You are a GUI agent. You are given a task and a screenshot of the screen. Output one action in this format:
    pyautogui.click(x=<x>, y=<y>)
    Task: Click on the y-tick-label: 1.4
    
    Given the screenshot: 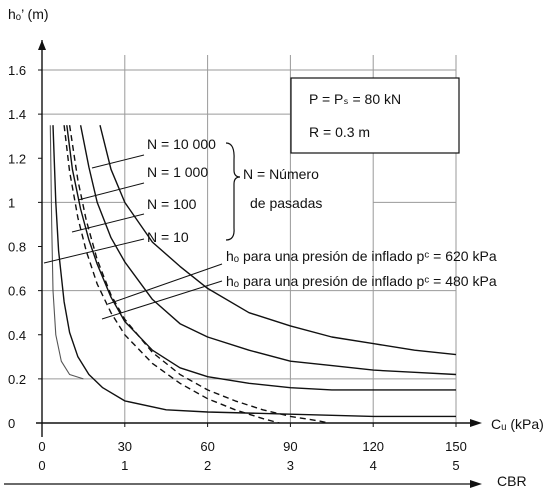 What is the action you would take?
    pyautogui.click(x=17, y=114)
    